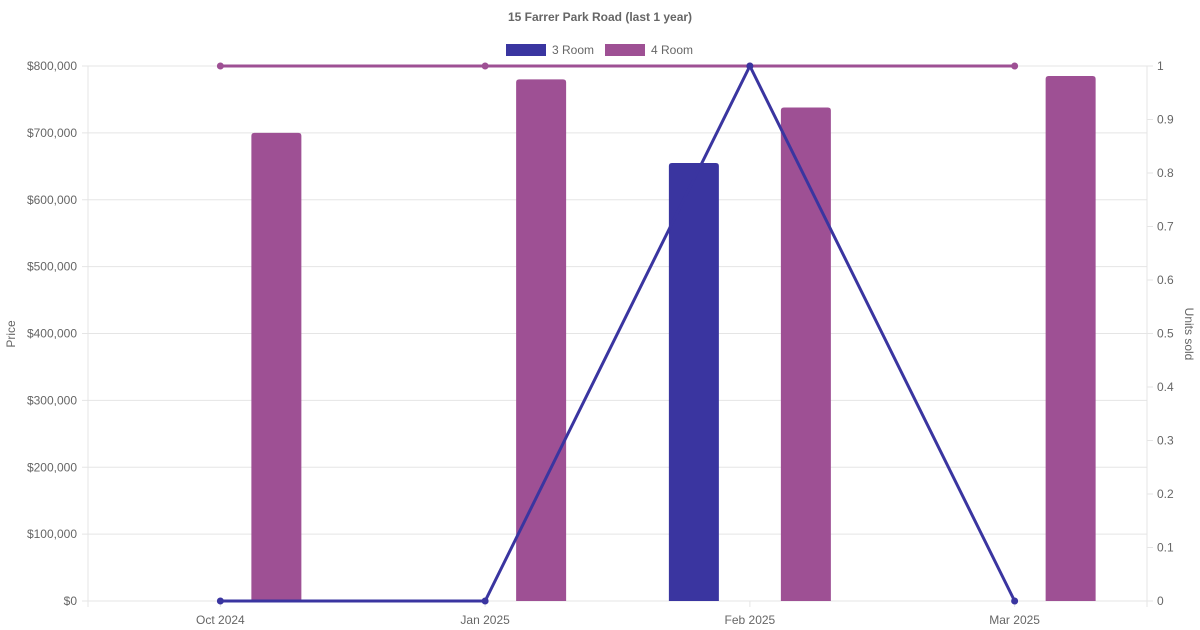 The image size is (1200, 630). Describe the element at coordinates (1014, 620) in the screenshot. I see `x-tick-label: Mar 2025` at that location.